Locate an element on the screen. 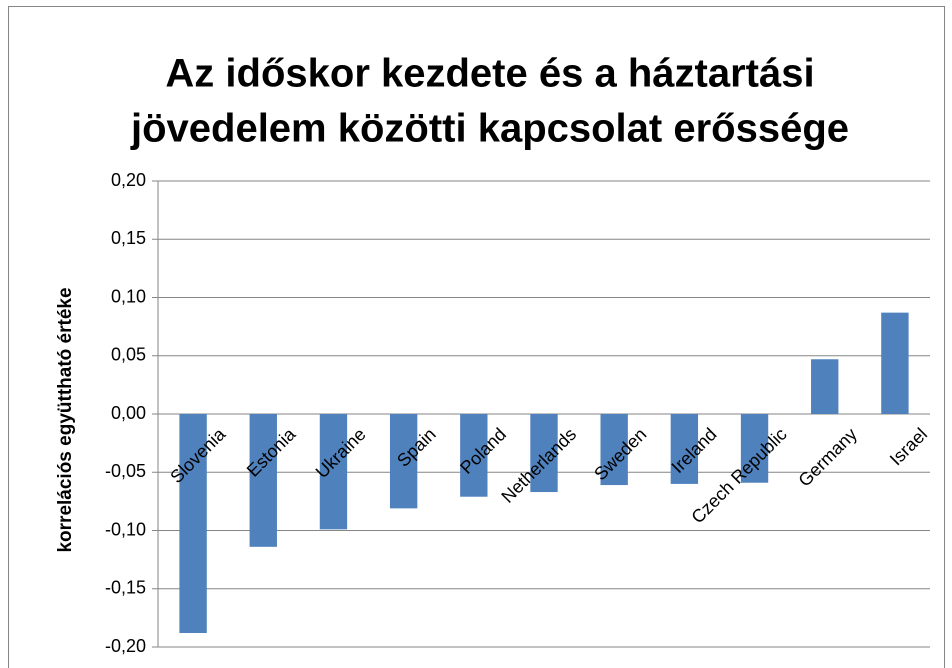 The width and height of the screenshot is (952, 668). y-tick-label: 0,15 is located at coordinates (128, 238).